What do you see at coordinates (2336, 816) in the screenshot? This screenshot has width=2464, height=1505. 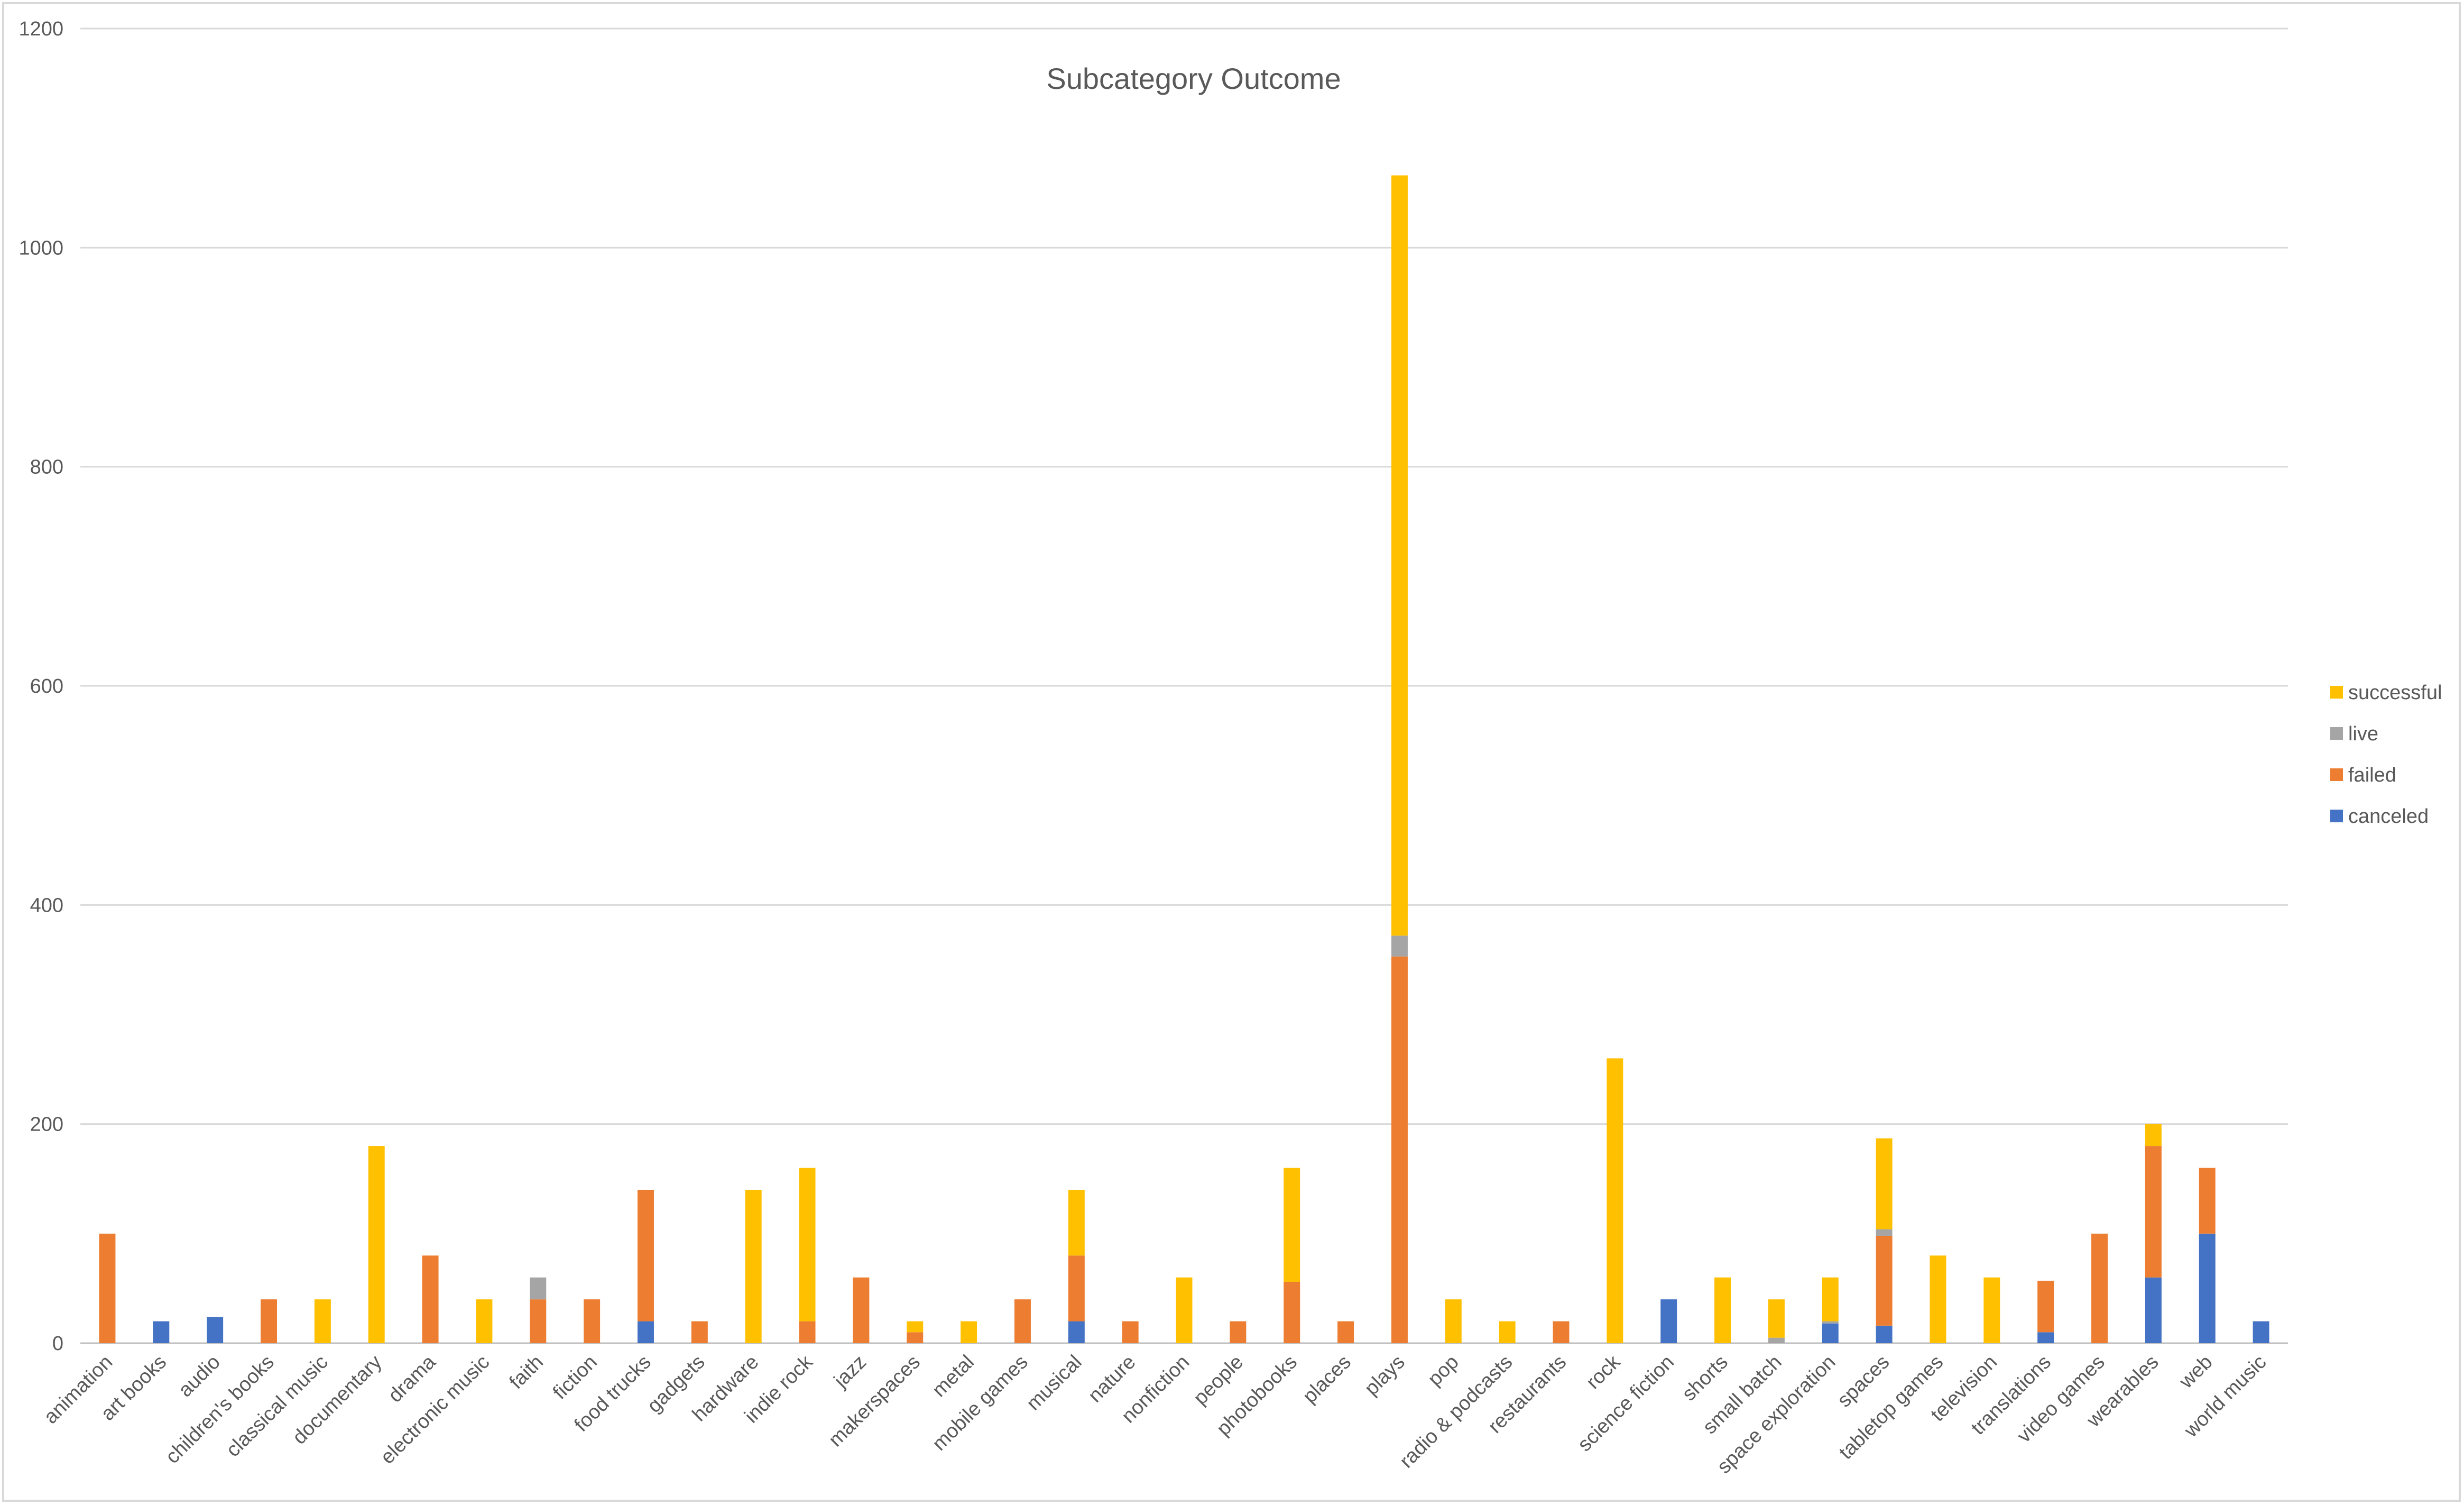 I see `legend-swatch-canceled` at bounding box center [2336, 816].